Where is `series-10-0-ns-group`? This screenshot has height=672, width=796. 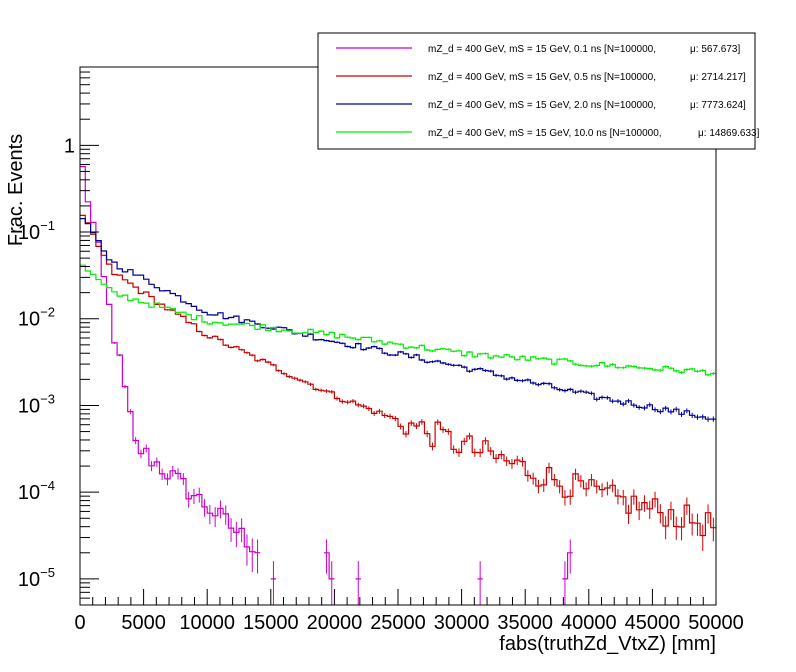
series-10-0-ns-group is located at coordinates (398, 320).